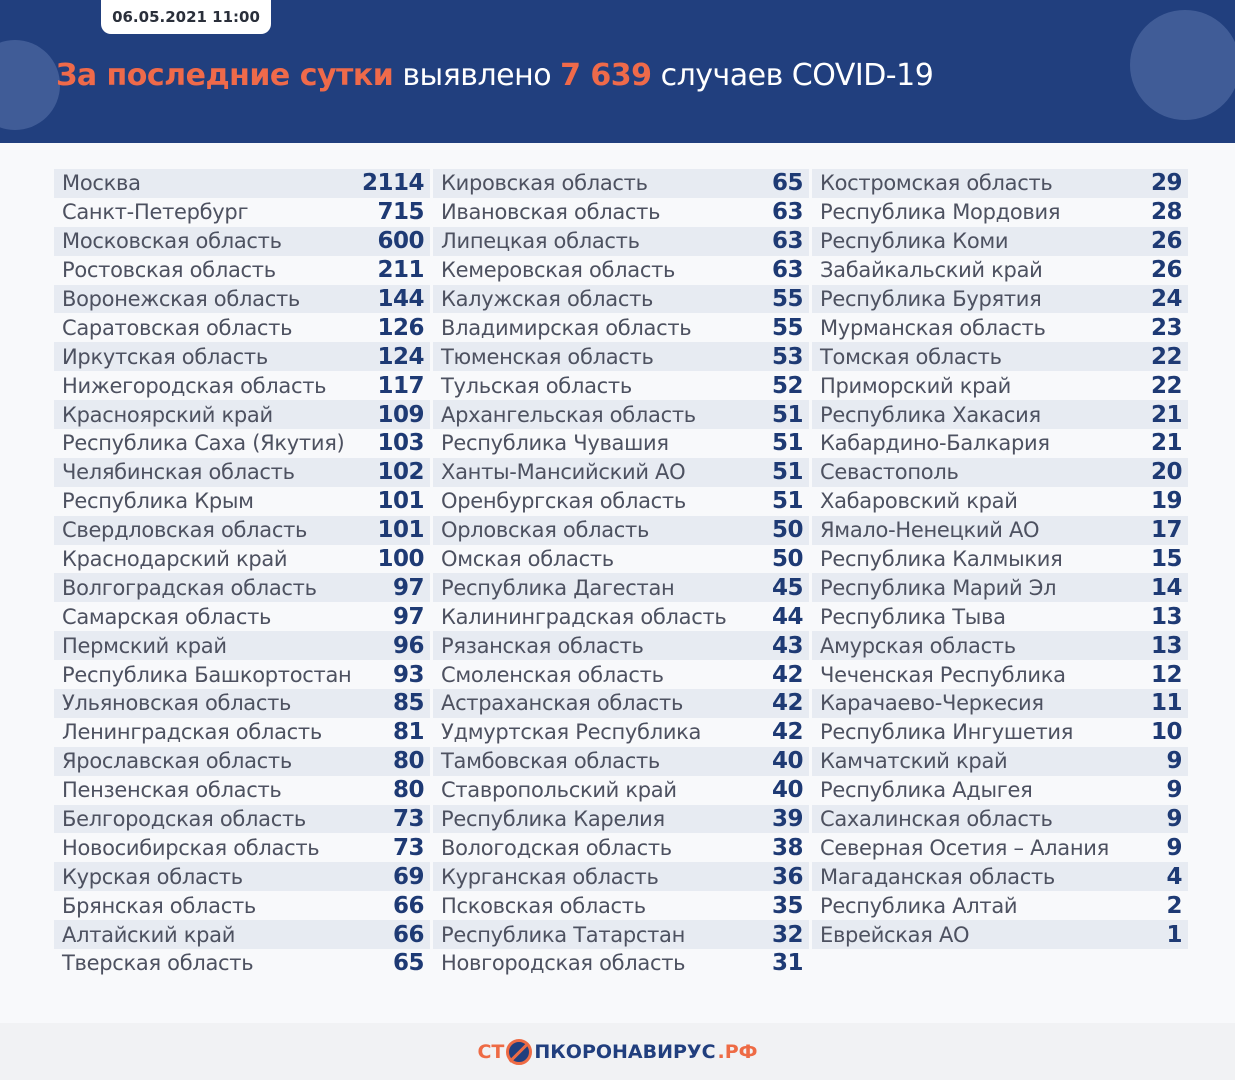  I want to click on region-row: Республика Карелия 39, so click(621, 819).